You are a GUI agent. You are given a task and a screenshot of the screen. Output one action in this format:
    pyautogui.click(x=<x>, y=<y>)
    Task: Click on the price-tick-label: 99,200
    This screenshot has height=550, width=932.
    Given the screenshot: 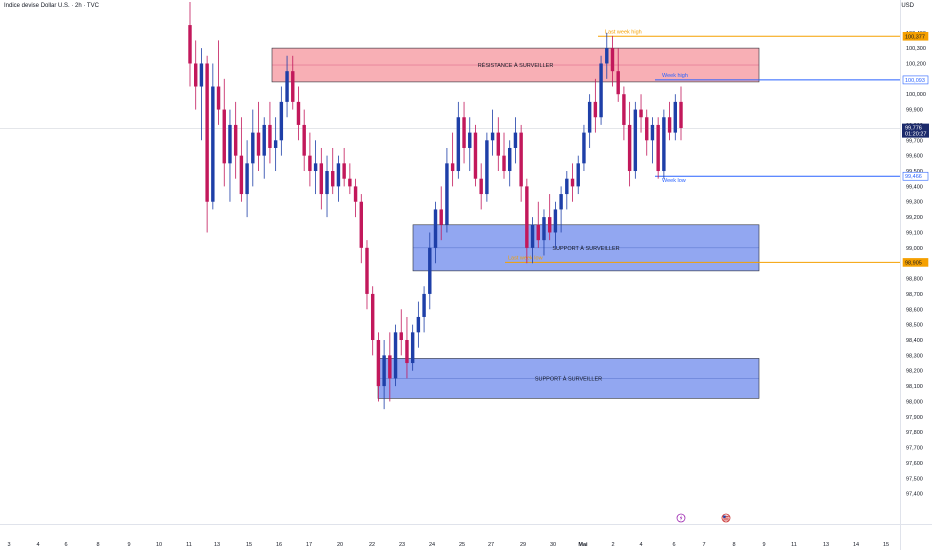 What is the action you would take?
    pyautogui.click(x=914, y=218)
    